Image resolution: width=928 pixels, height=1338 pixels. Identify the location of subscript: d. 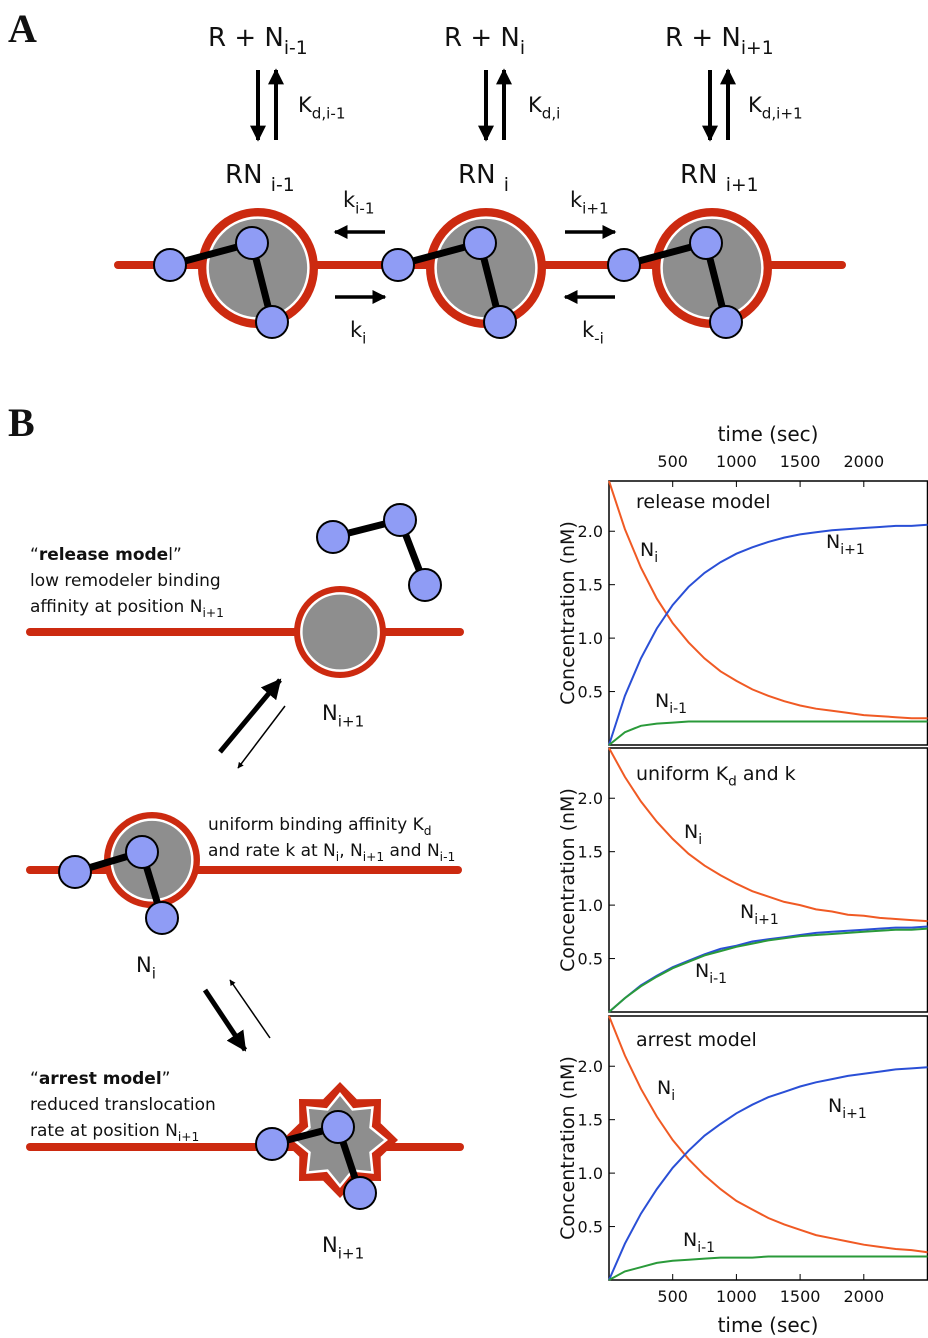
(732, 782).